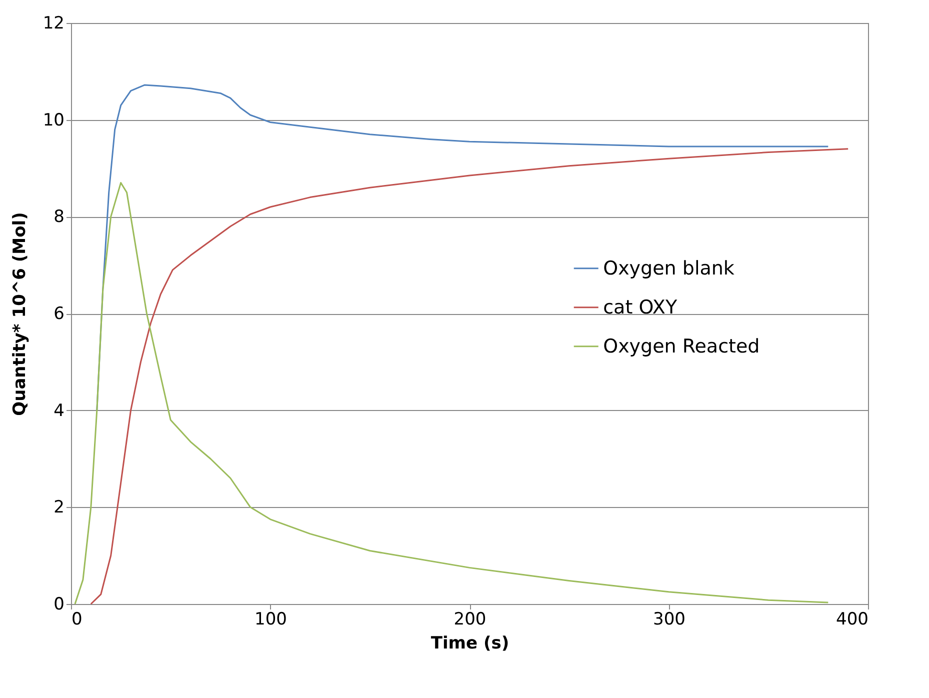  Describe the element at coordinates (668, 268) in the screenshot. I see `legend-label: Oxygen blank` at that location.